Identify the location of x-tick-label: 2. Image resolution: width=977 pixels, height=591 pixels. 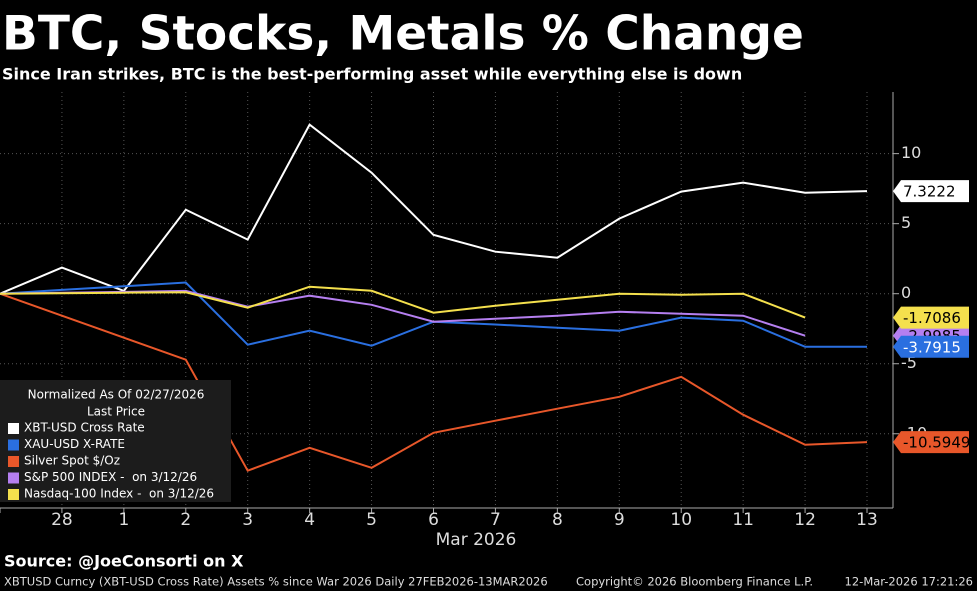
(185, 520).